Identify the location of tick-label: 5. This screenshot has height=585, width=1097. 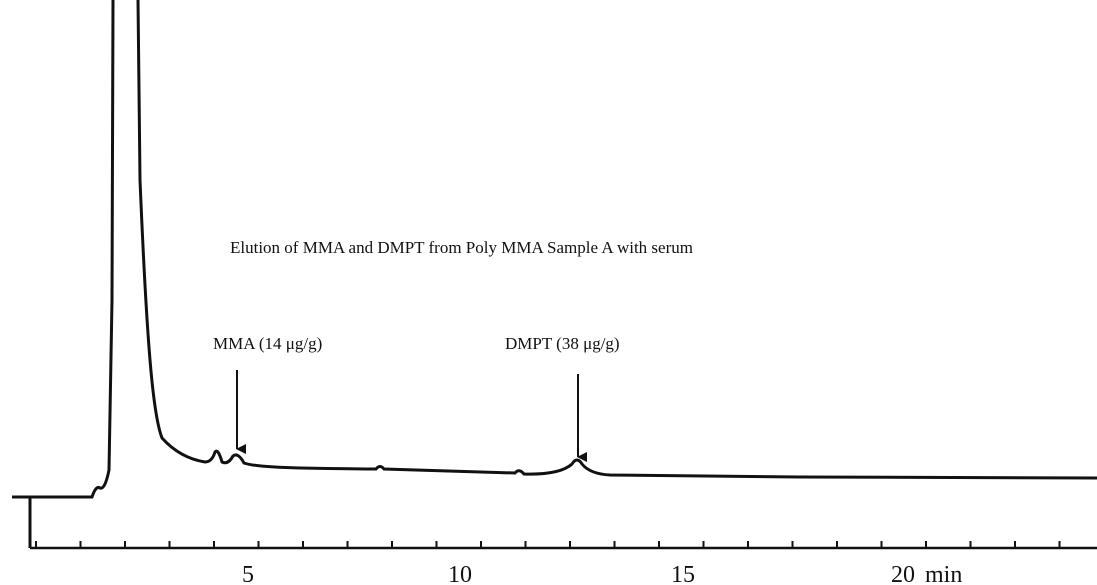
(248, 573).